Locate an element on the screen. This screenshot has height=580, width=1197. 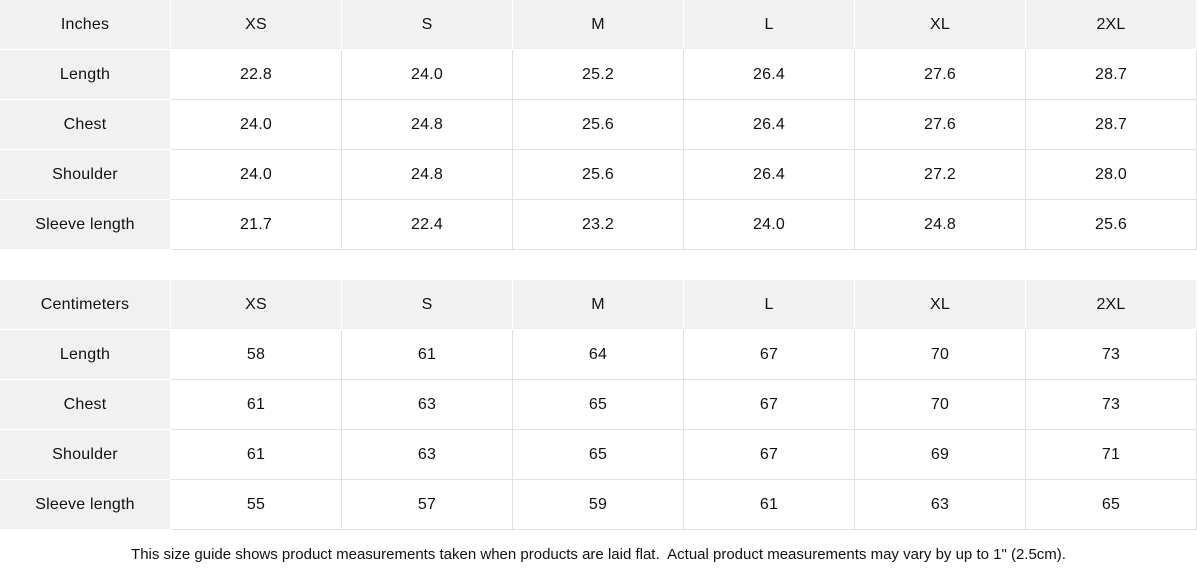
table-gap is located at coordinates (598, 265).